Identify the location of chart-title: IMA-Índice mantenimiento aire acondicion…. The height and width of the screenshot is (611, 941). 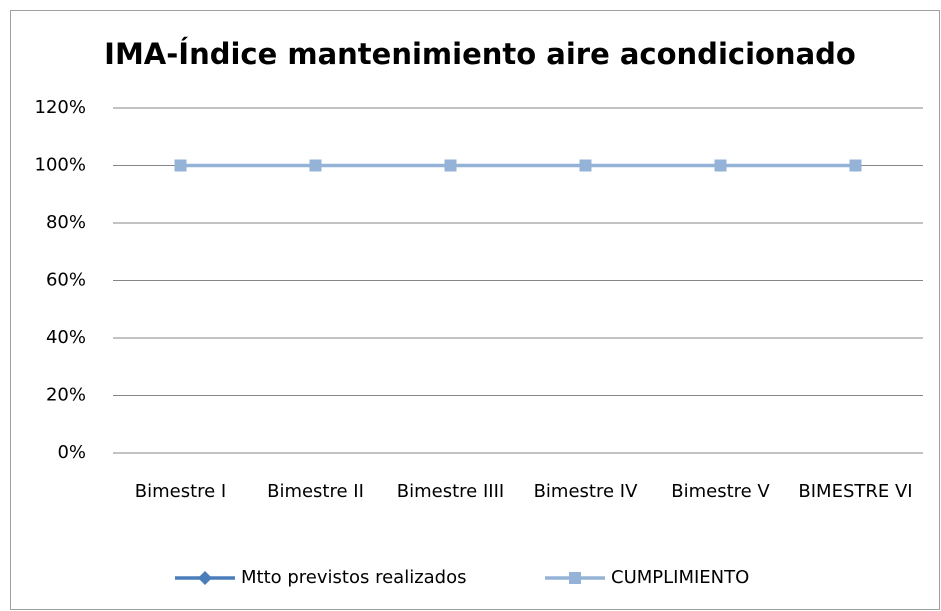
(480, 54).